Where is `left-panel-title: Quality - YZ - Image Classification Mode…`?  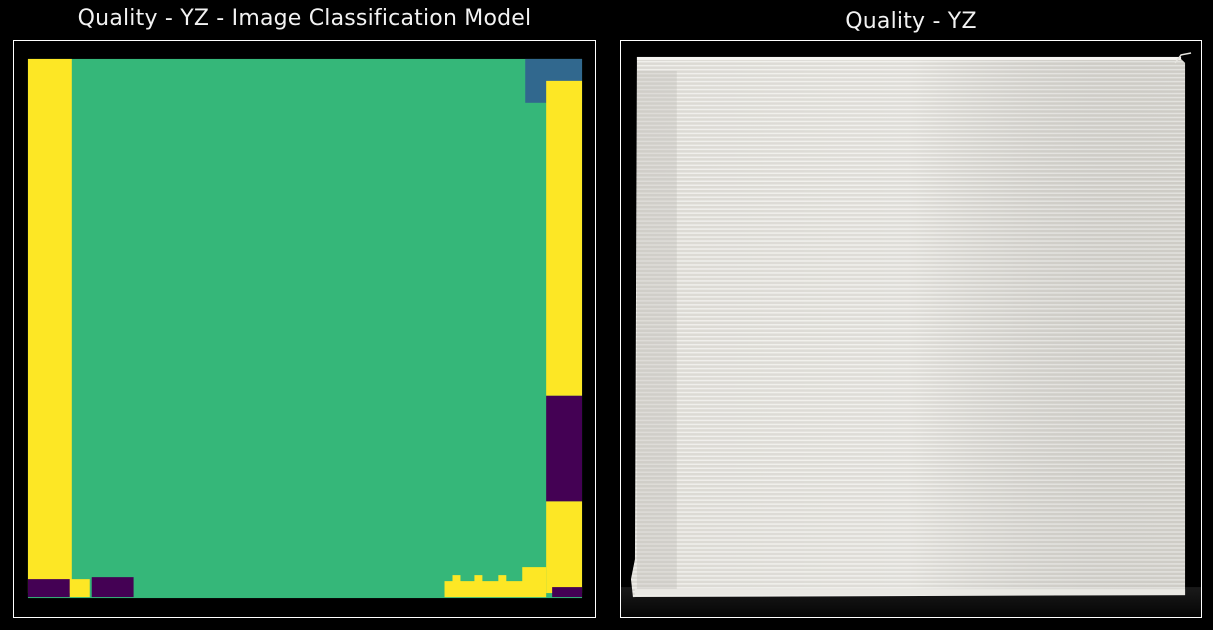
left-panel-title: Quality - YZ - Image Classification Mode… is located at coordinates (304, 18).